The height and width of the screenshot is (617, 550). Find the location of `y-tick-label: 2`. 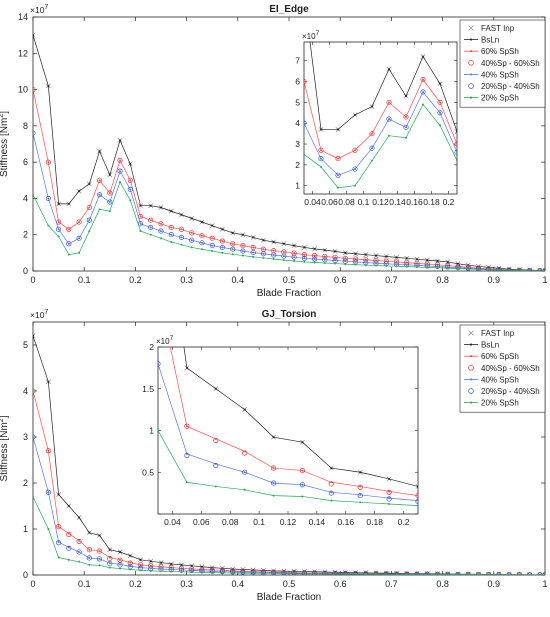

y-tick-label: 2 is located at coordinates (25, 235).